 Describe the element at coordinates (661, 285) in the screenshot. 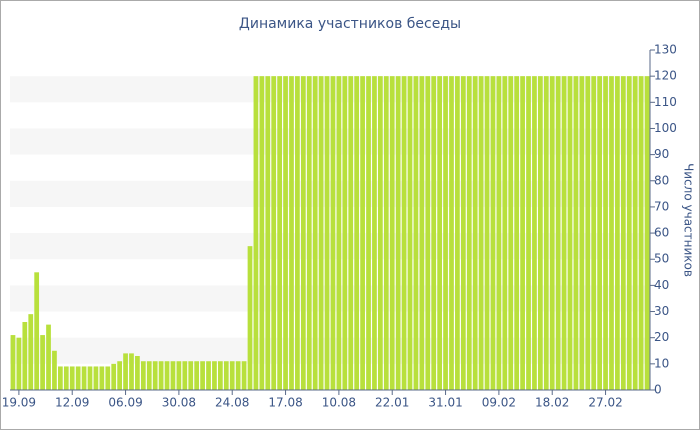

I see `y-tick-label: 40` at that location.